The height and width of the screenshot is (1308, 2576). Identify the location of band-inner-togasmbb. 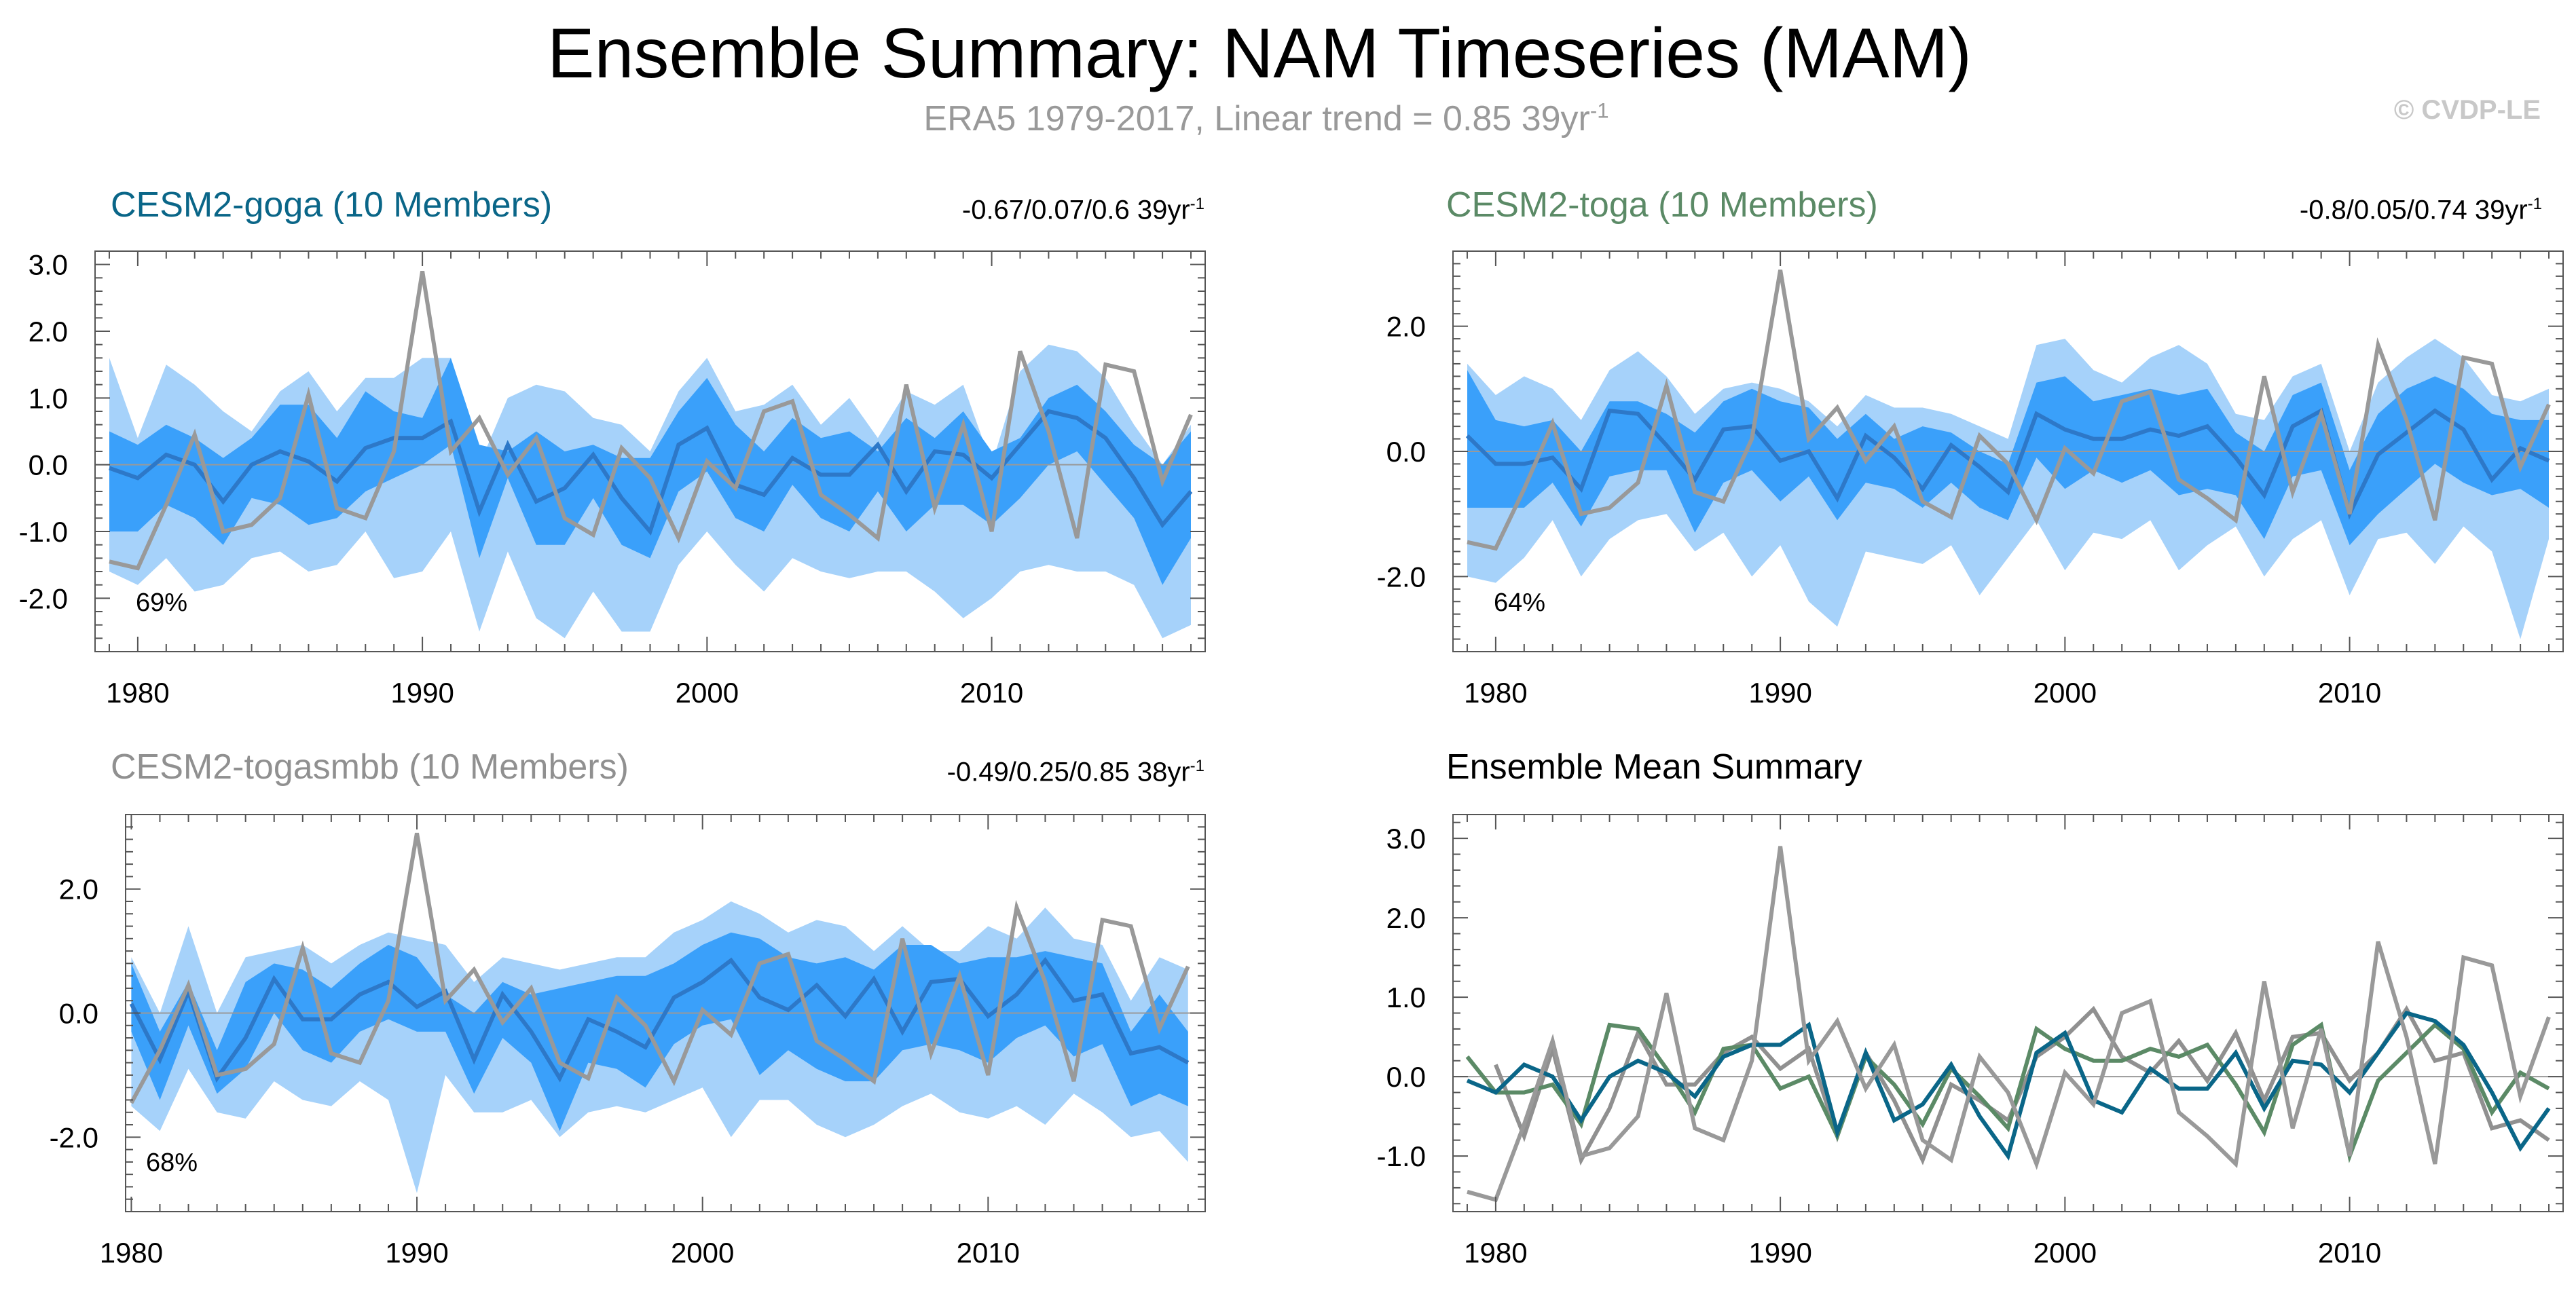
(659, 1032).